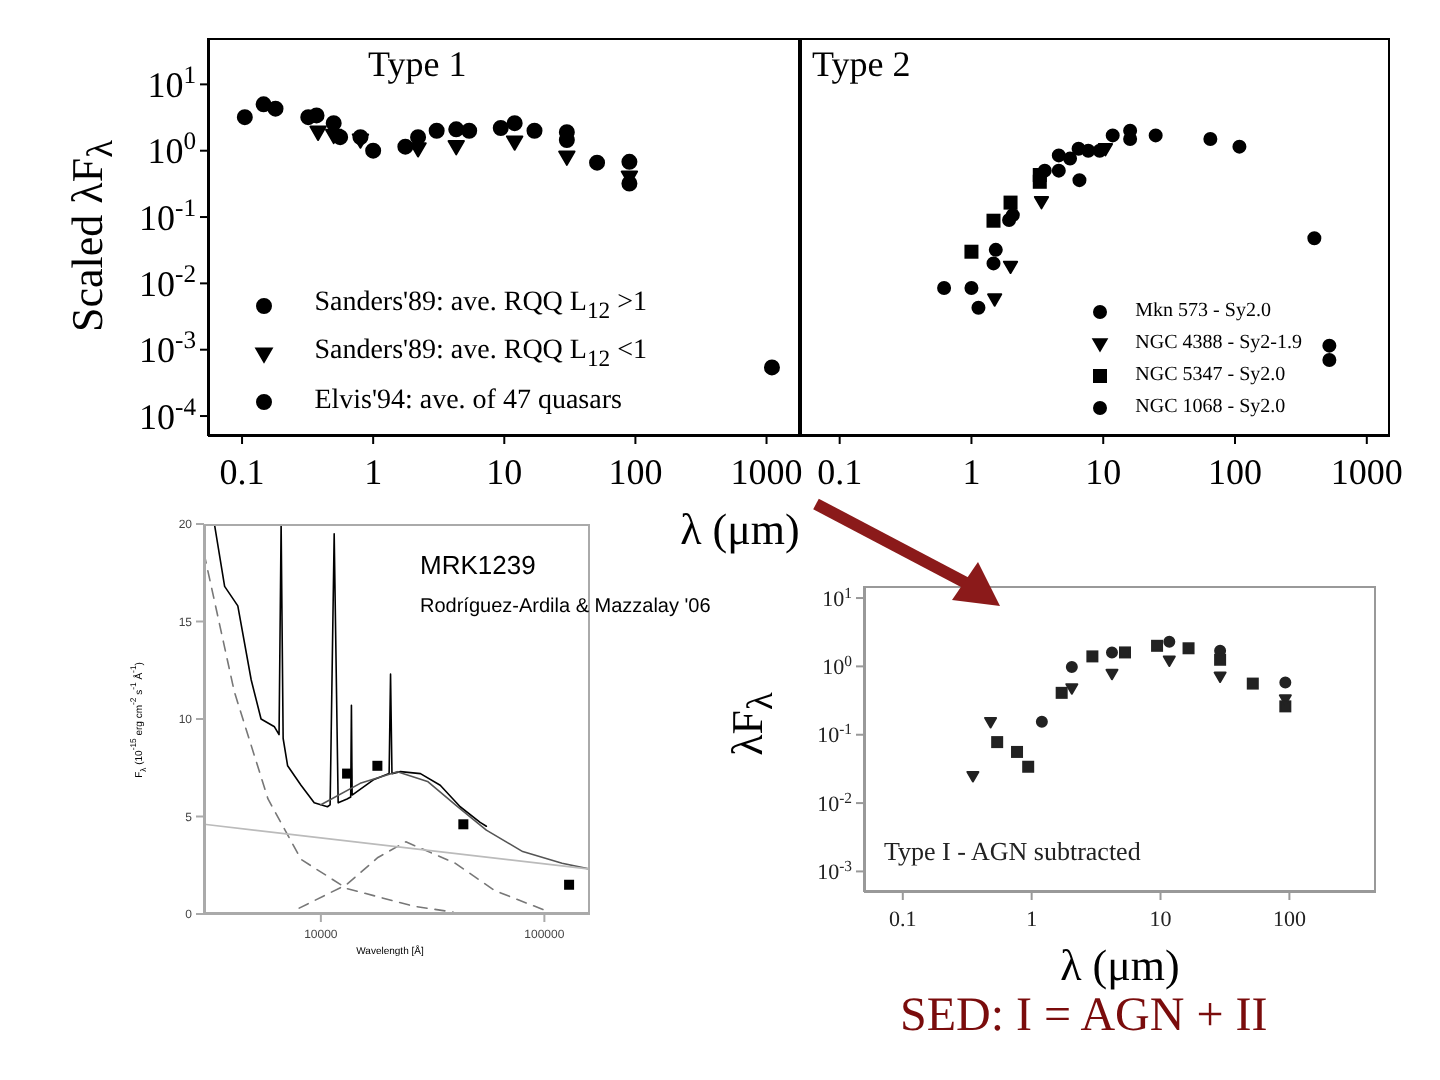 The height and width of the screenshot is (1080, 1440). Describe the element at coordinates (168, 414) in the screenshot. I see `y-tick-label: 10$^{-4}$` at that location.